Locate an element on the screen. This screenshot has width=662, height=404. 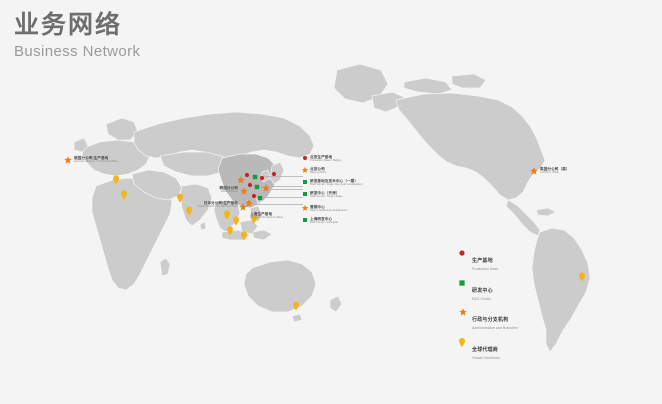
map-marker-australia-dist is located at coordinates (296, 306).